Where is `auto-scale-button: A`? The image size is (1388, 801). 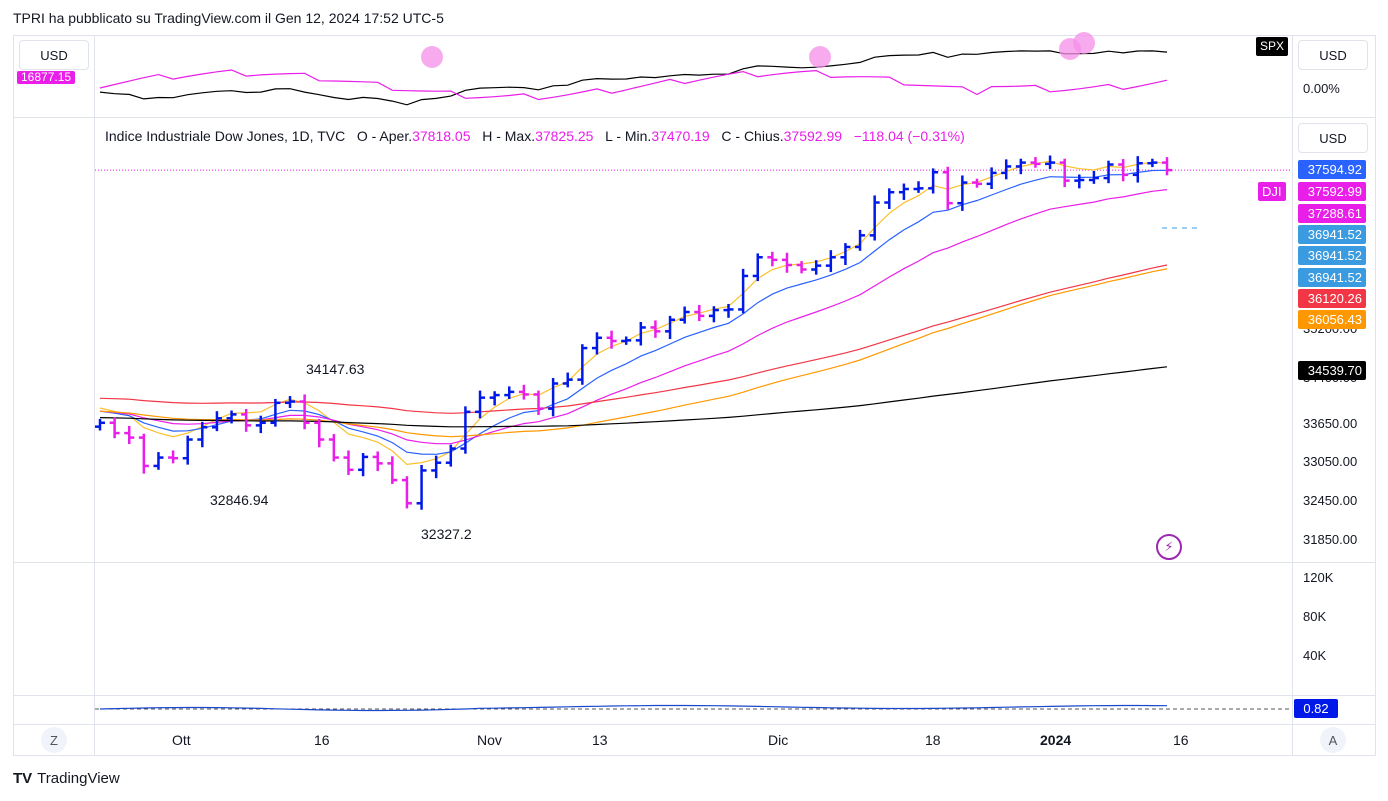
auto-scale-button: A is located at coordinates (1333, 740).